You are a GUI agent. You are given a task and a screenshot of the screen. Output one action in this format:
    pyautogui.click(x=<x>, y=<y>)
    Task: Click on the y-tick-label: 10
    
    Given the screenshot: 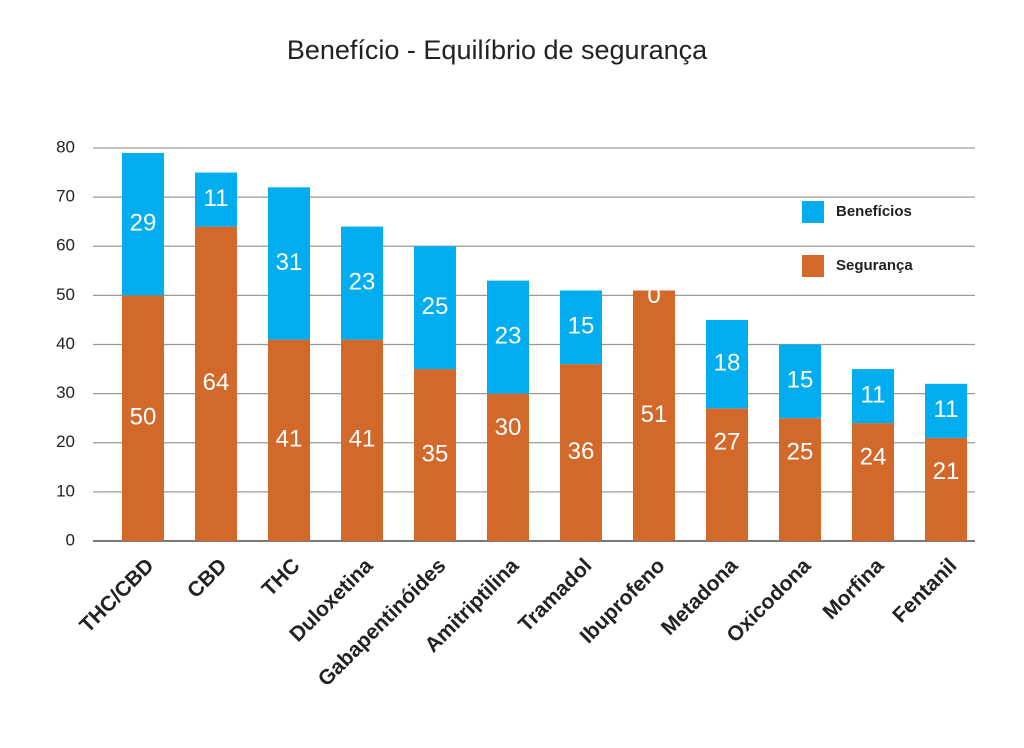 What is the action you would take?
    pyautogui.click(x=65, y=490)
    